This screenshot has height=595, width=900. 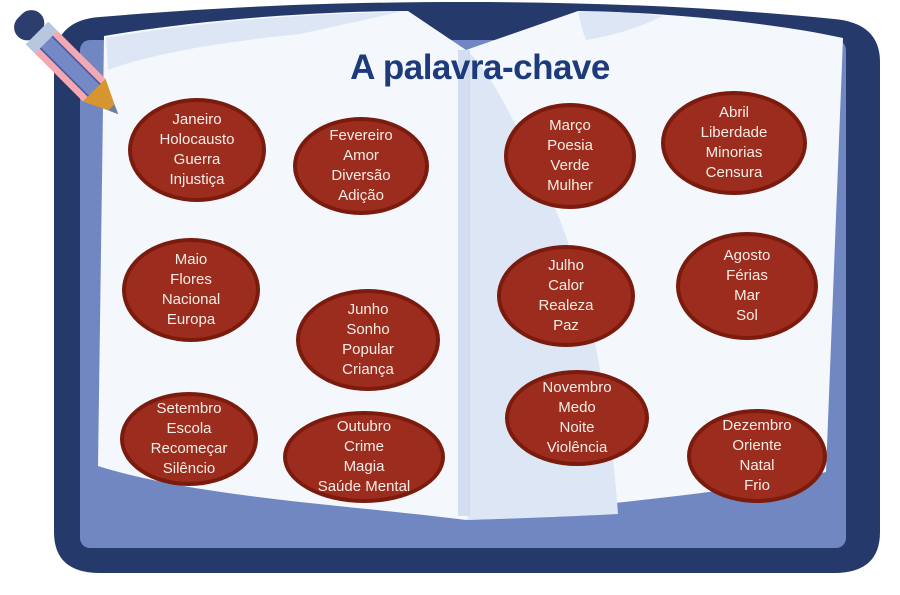 What do you see at coordinates (570, 185) in the screenshot?
I see `bubble-word: Mulher` at bounding box center [570, 185].